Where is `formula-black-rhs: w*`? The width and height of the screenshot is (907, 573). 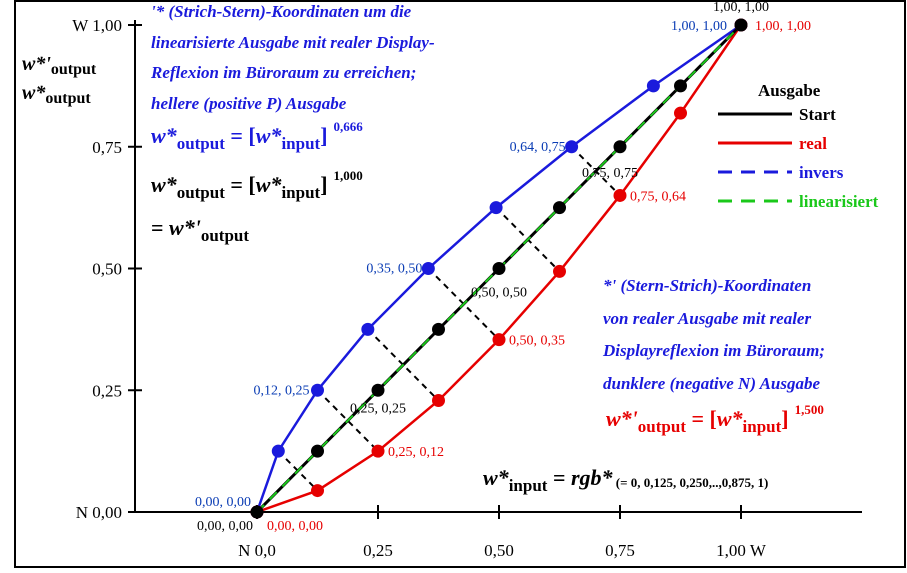 formula-black-rhs: w* is located at coordinates (269, 184).